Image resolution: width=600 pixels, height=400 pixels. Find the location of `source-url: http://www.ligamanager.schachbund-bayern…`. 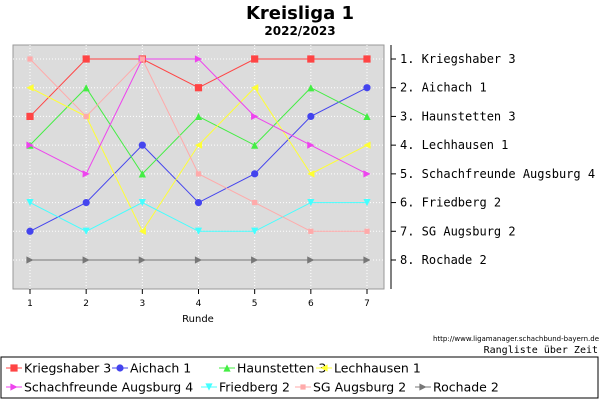

source-url: http://www.ligamanager.schachbund-bayern… is located at coordinates (516, 339).